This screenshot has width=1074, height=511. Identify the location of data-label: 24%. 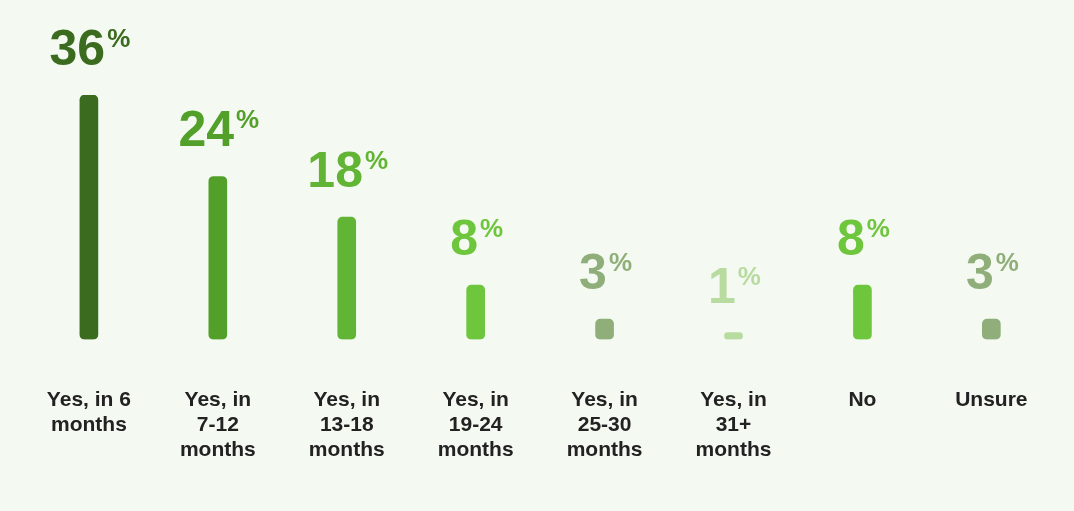
(219, 129).